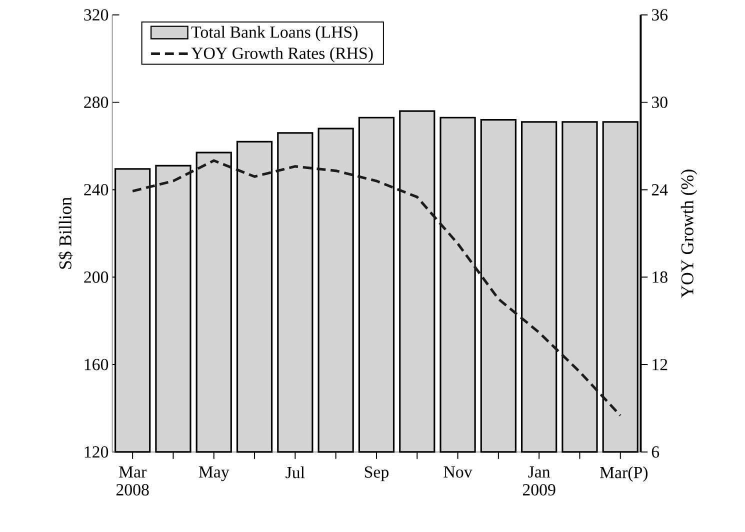  What do you see at coordinates (376, 473) in the screenshot?
I see `x-tick-label: Sep` at bounding box center [376, 473].